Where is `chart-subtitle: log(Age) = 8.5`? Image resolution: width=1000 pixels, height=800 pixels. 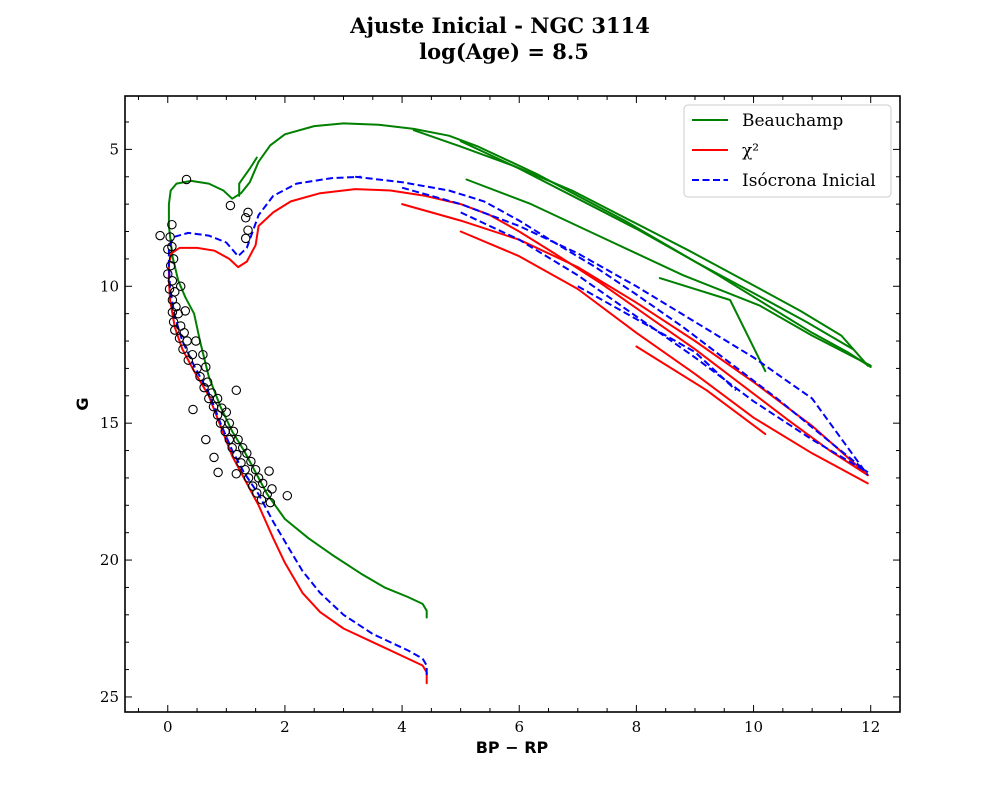 chart-subtitle: log(Age) = 8.5 is located at coordinates (504, 51).